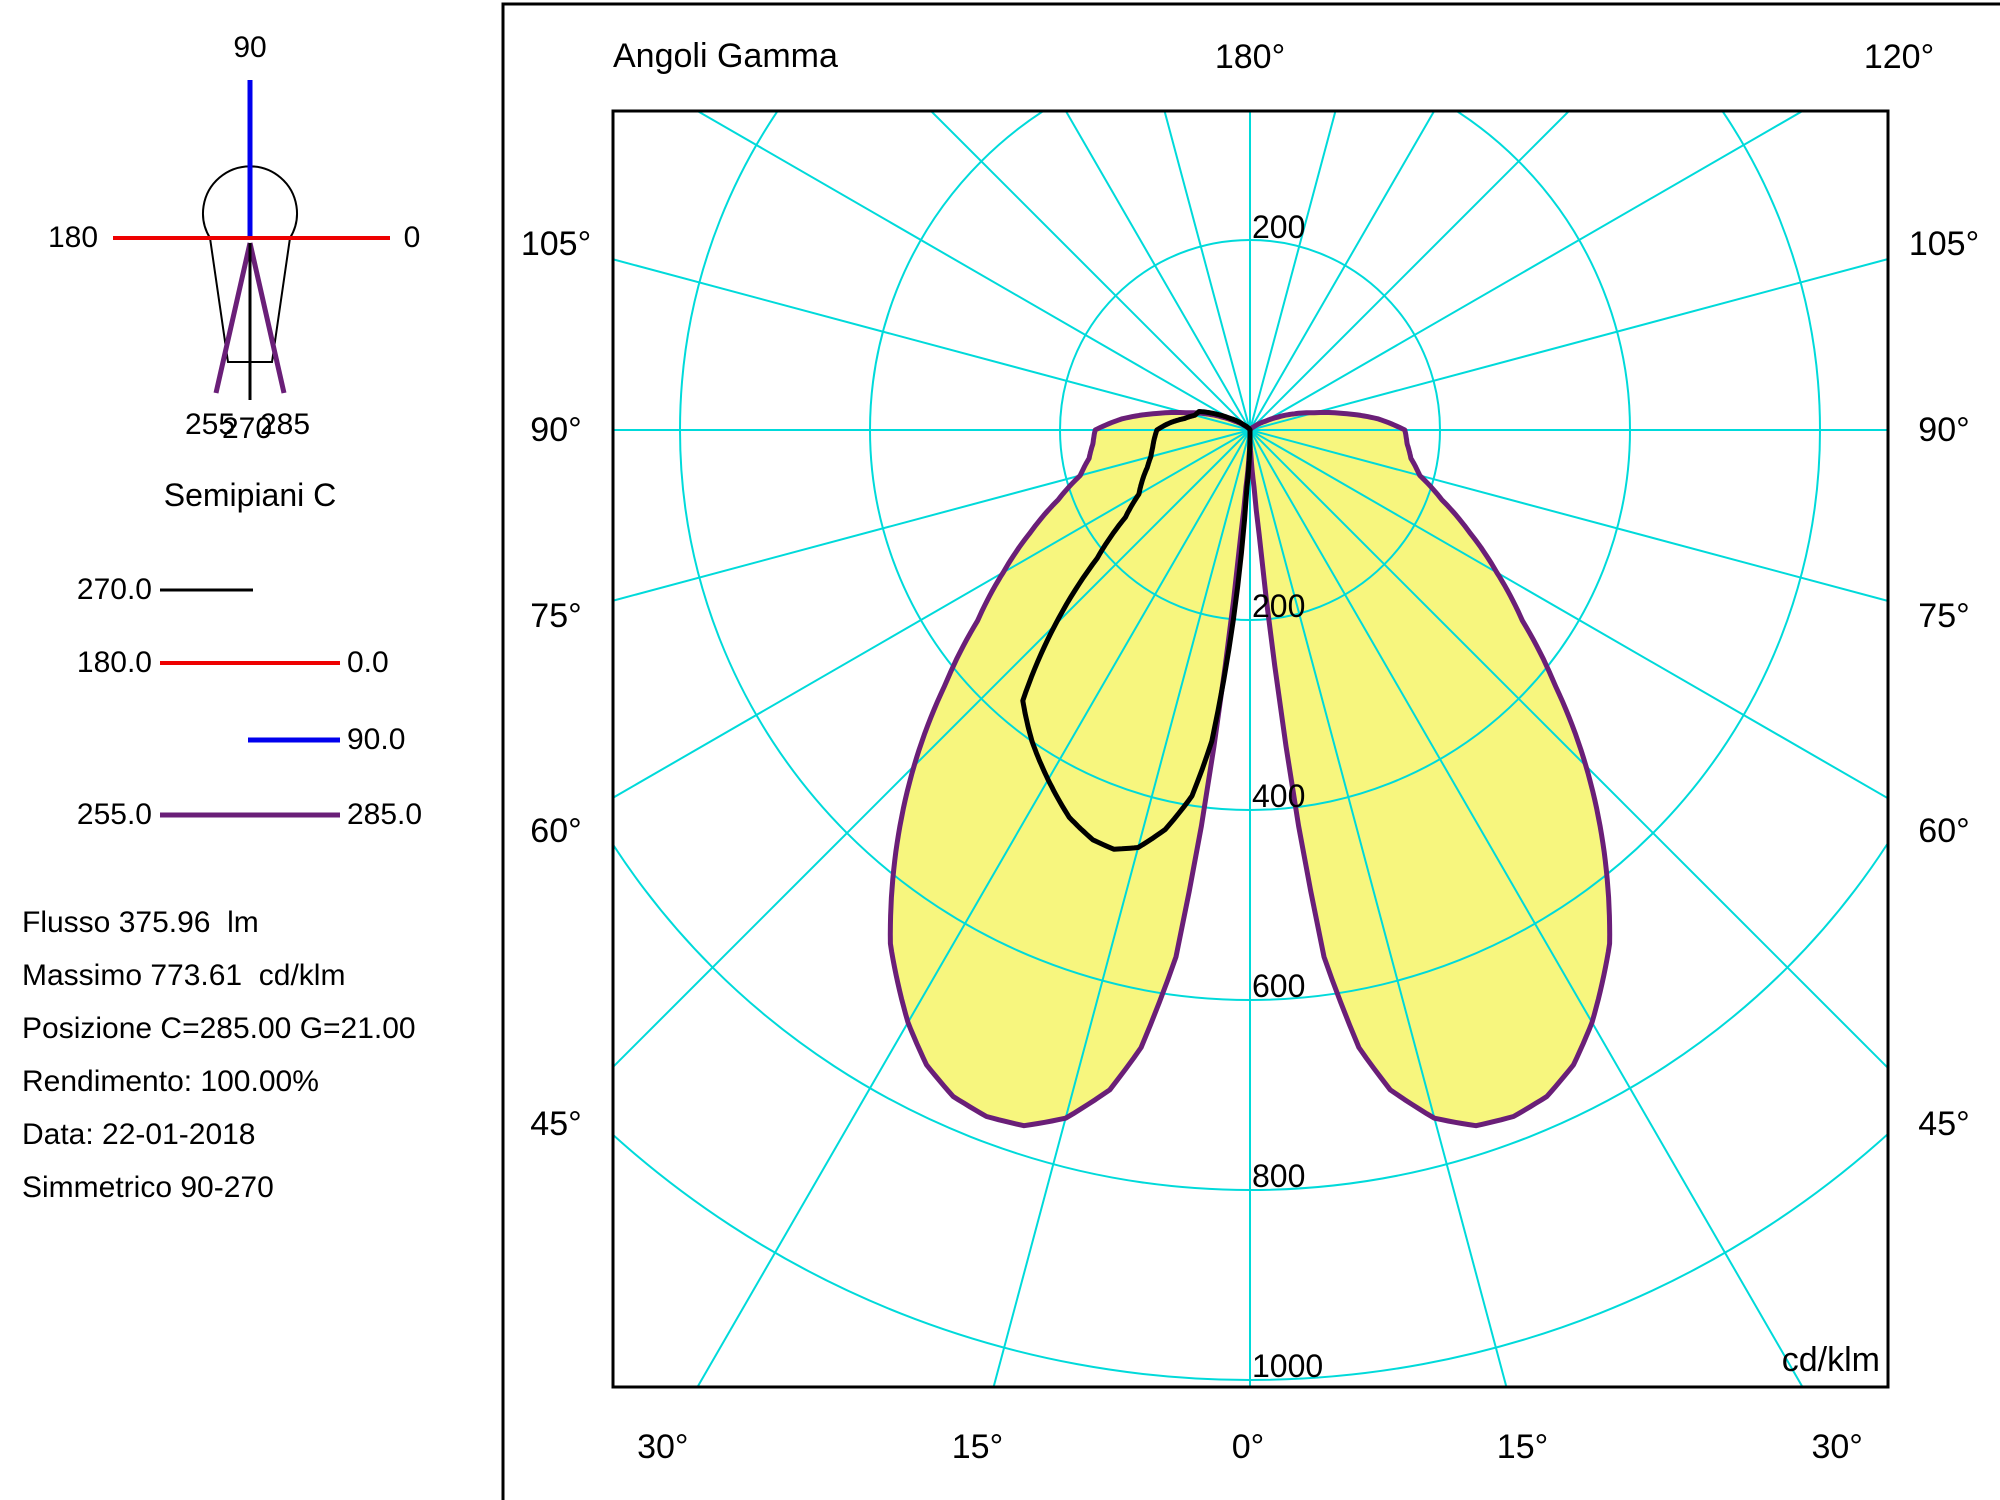 The image size is (2000, 1500). What do you see at coordinates (267, 318) in the screenshot?
I see `c285-axis-line` at bounding box center [267, 318].